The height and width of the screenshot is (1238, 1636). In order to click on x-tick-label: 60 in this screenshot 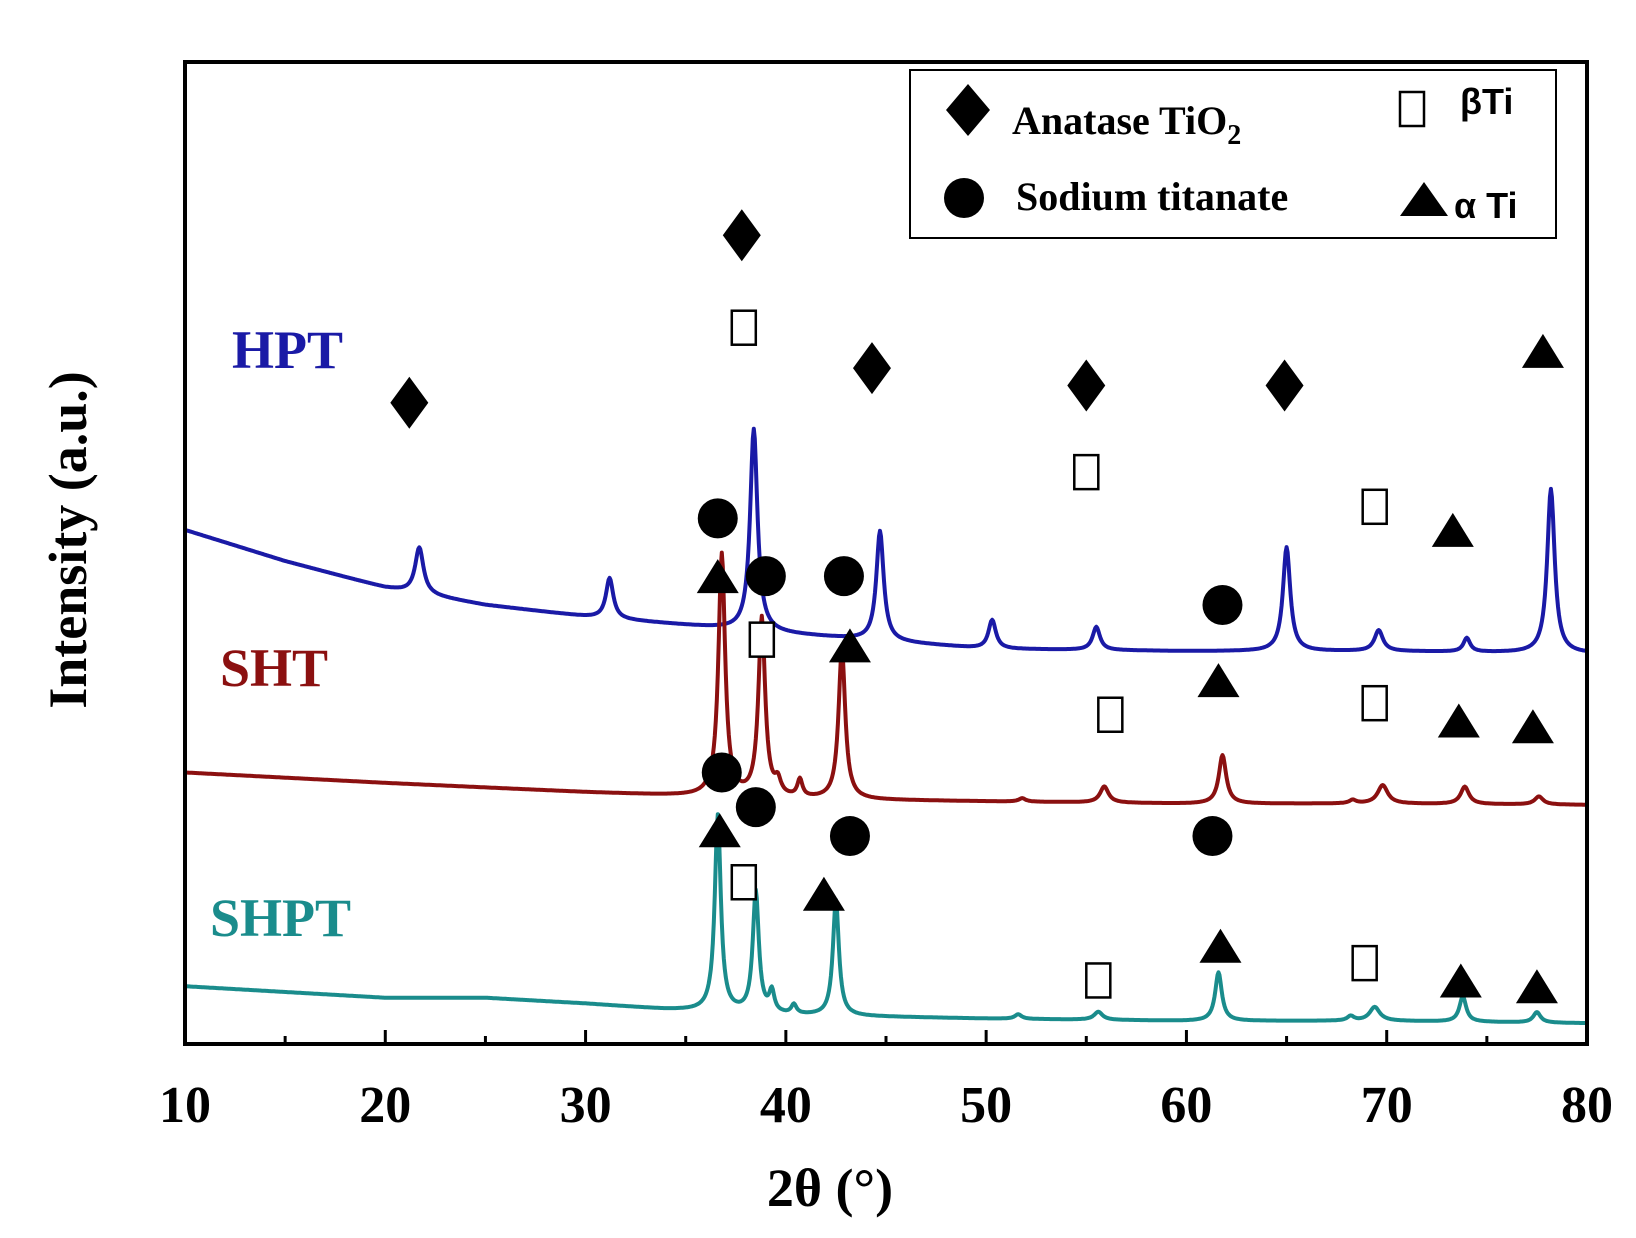, I will do `click(1186, 1105)`.